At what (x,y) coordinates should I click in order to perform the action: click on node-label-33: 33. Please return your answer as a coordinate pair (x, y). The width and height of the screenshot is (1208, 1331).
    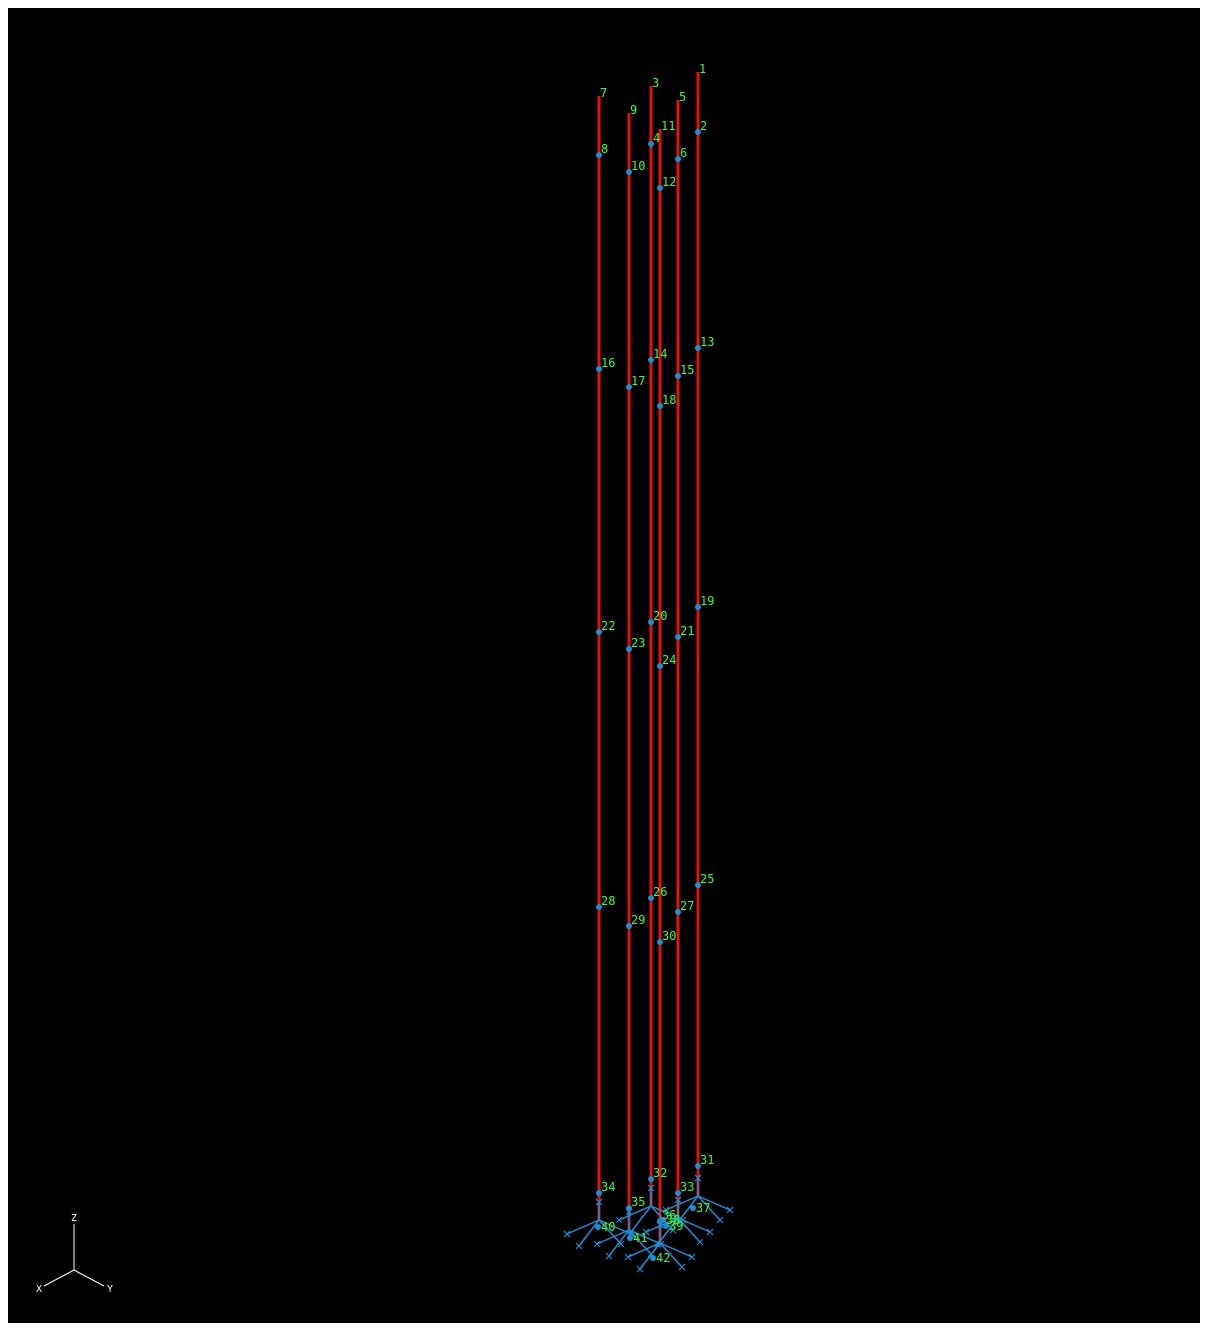
    Looking at the image, I should click on (687, 1187).